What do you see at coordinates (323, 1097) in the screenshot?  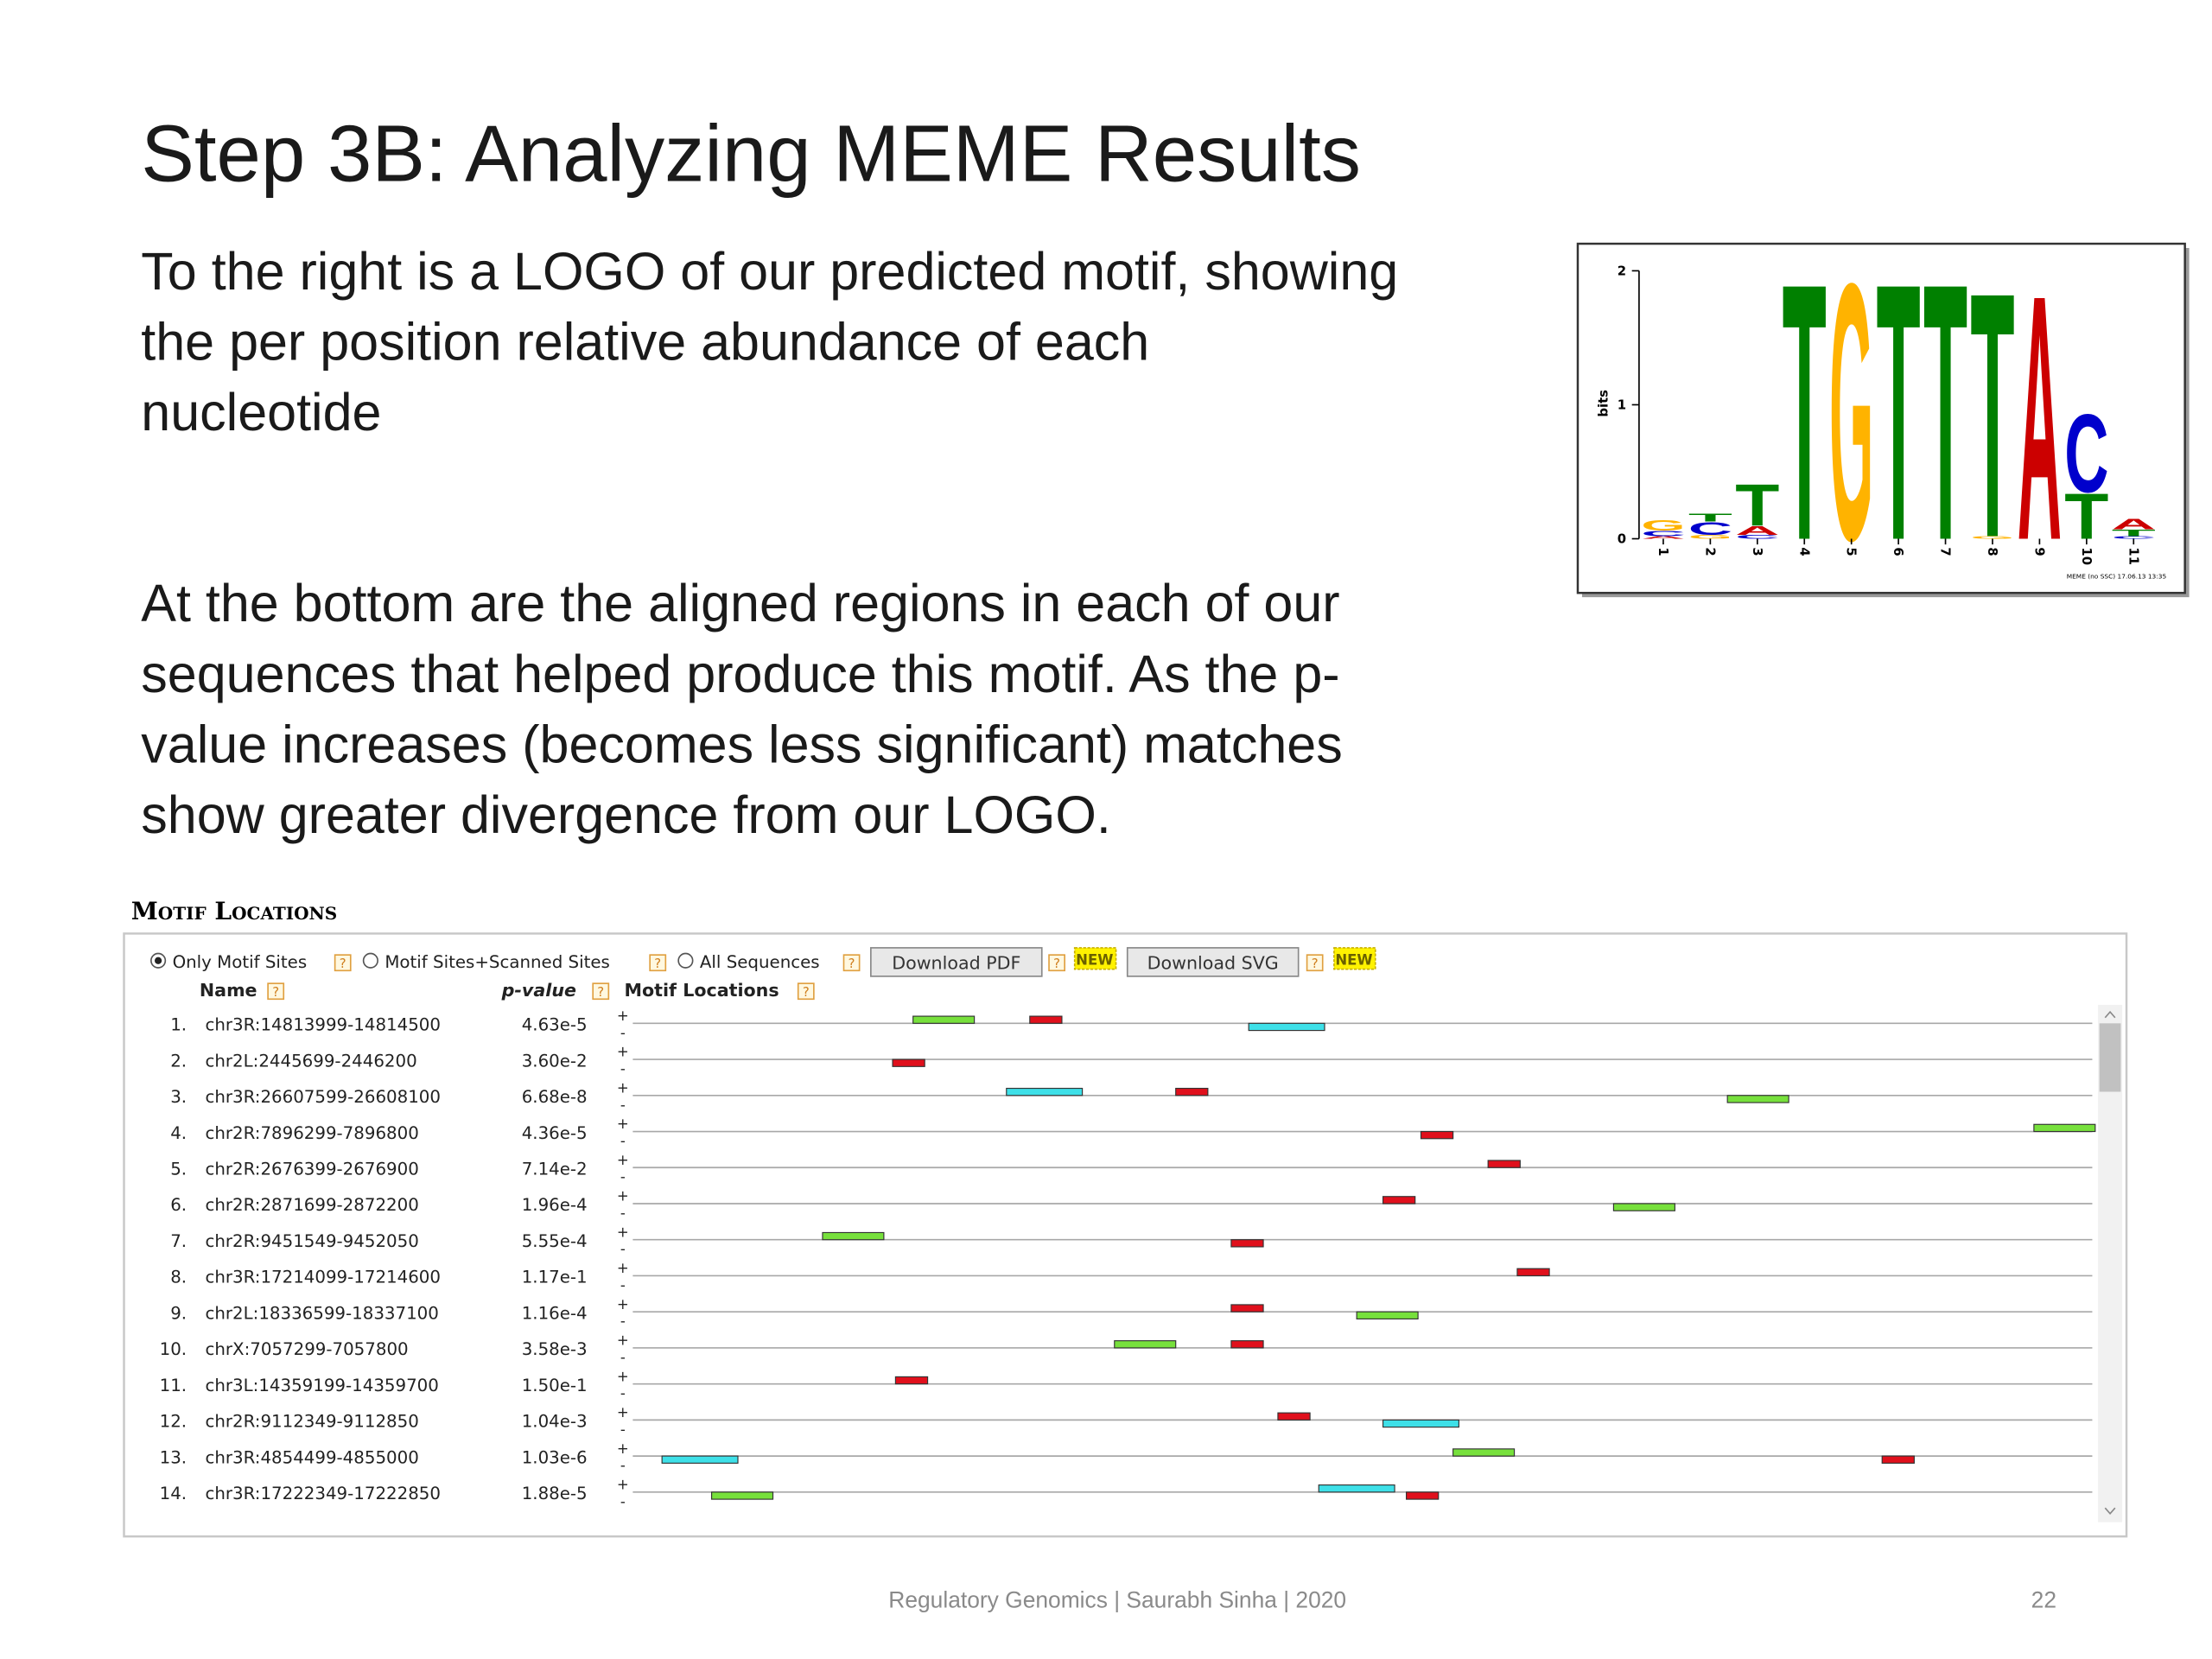 I see `sequence-name: chr3R:26607599-26608100` at bounding box center [323, 1097].